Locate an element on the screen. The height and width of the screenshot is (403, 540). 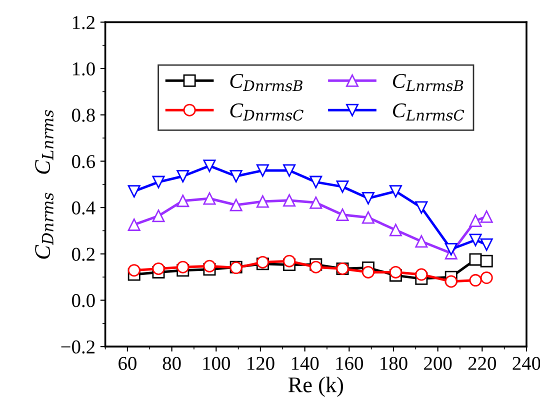
x-tick-label: 200 is located at coordinates (438, 363).